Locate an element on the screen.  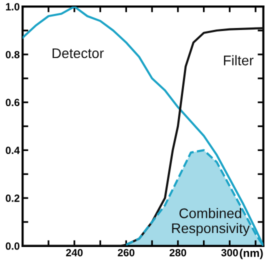
y-tick-label: 1.0 is located at coordinates (13, 6).